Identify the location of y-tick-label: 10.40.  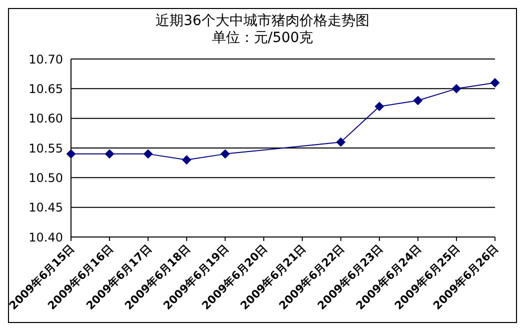
(45, 237).